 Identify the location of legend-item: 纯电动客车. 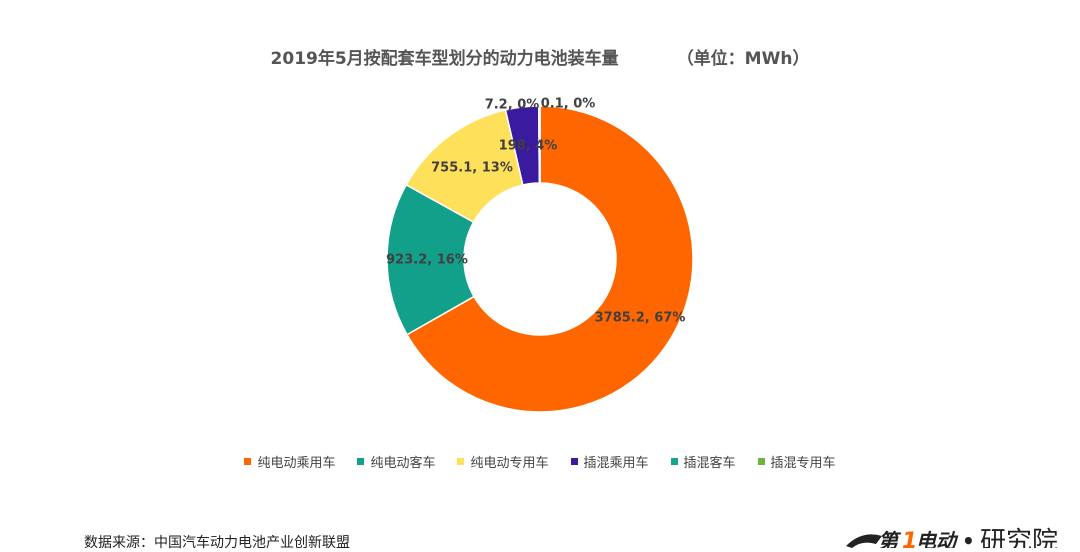
(396, 461).